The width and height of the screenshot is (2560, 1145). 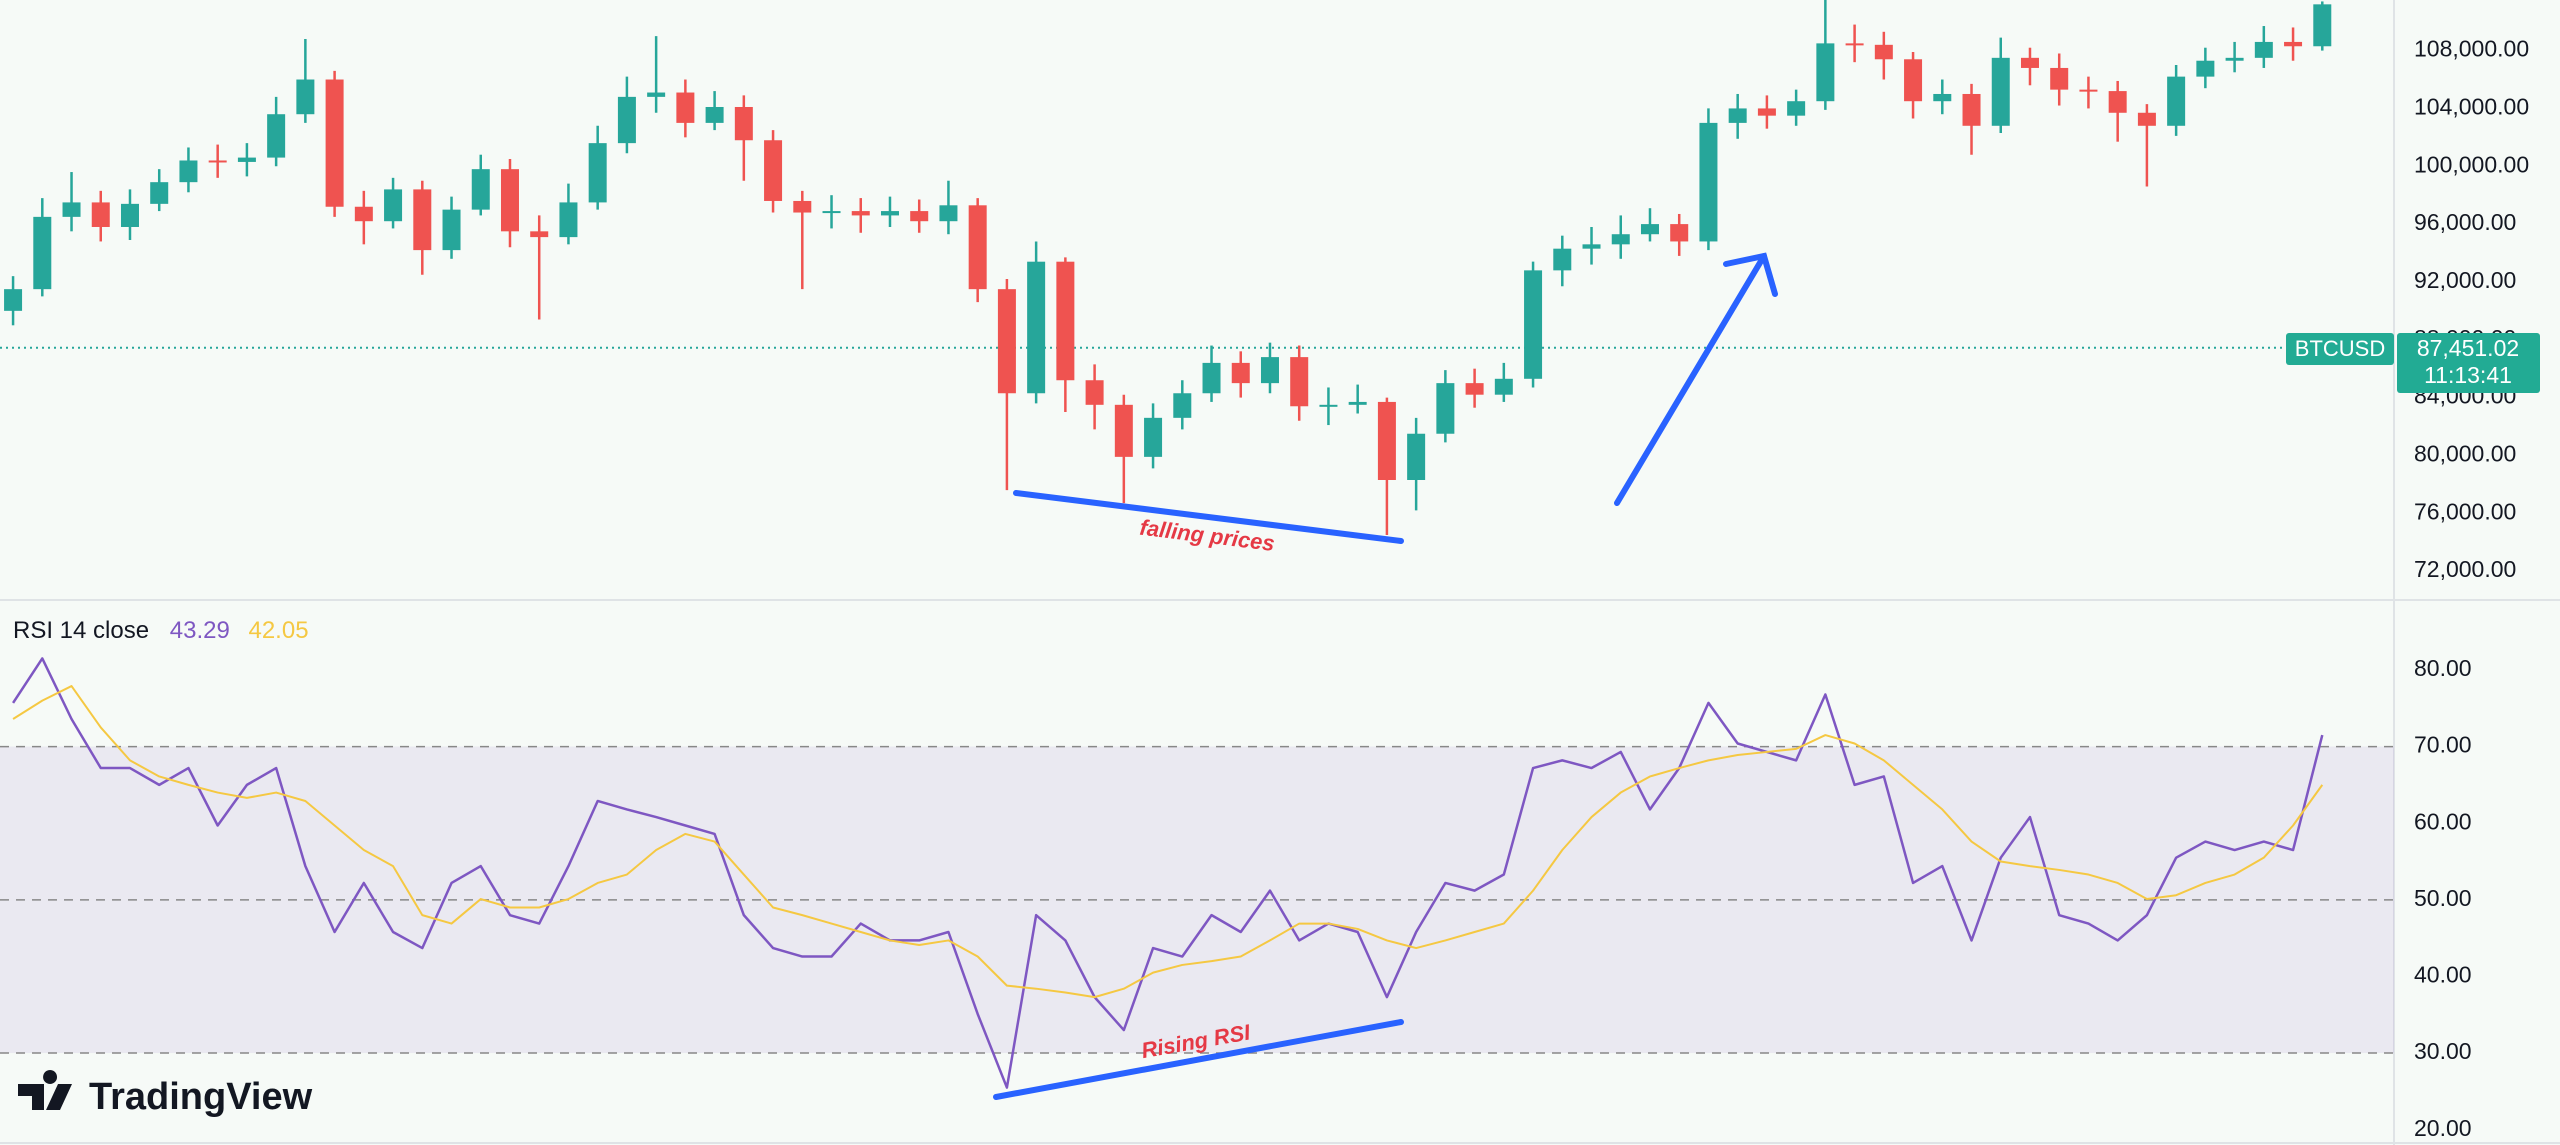 What do you see at coordinates (2443, 821) in the screenshot?
I see `y-tick-label: 60.00` at bounding box center [2443, 821].